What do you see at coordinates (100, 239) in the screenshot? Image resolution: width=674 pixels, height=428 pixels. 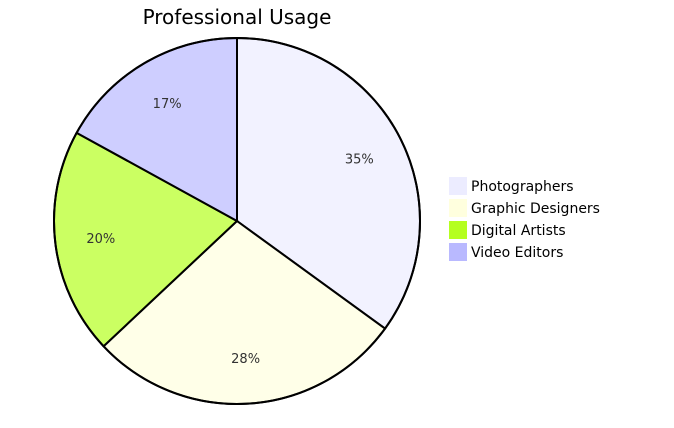 I see `slice-label: 20%` at bounding box center [100, 239].